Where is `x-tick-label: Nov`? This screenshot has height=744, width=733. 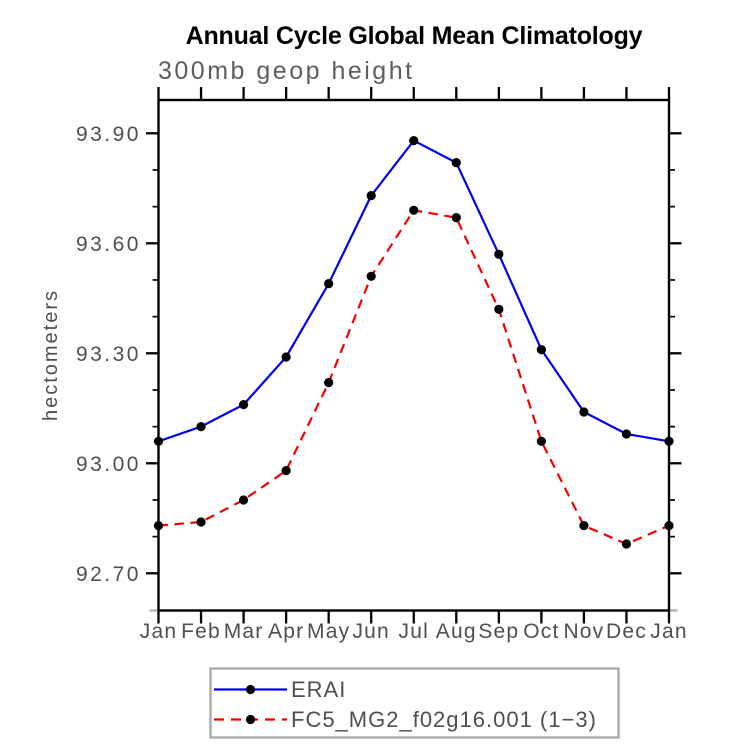 x-tick-label: Nov is located at coordinates (583, 631).